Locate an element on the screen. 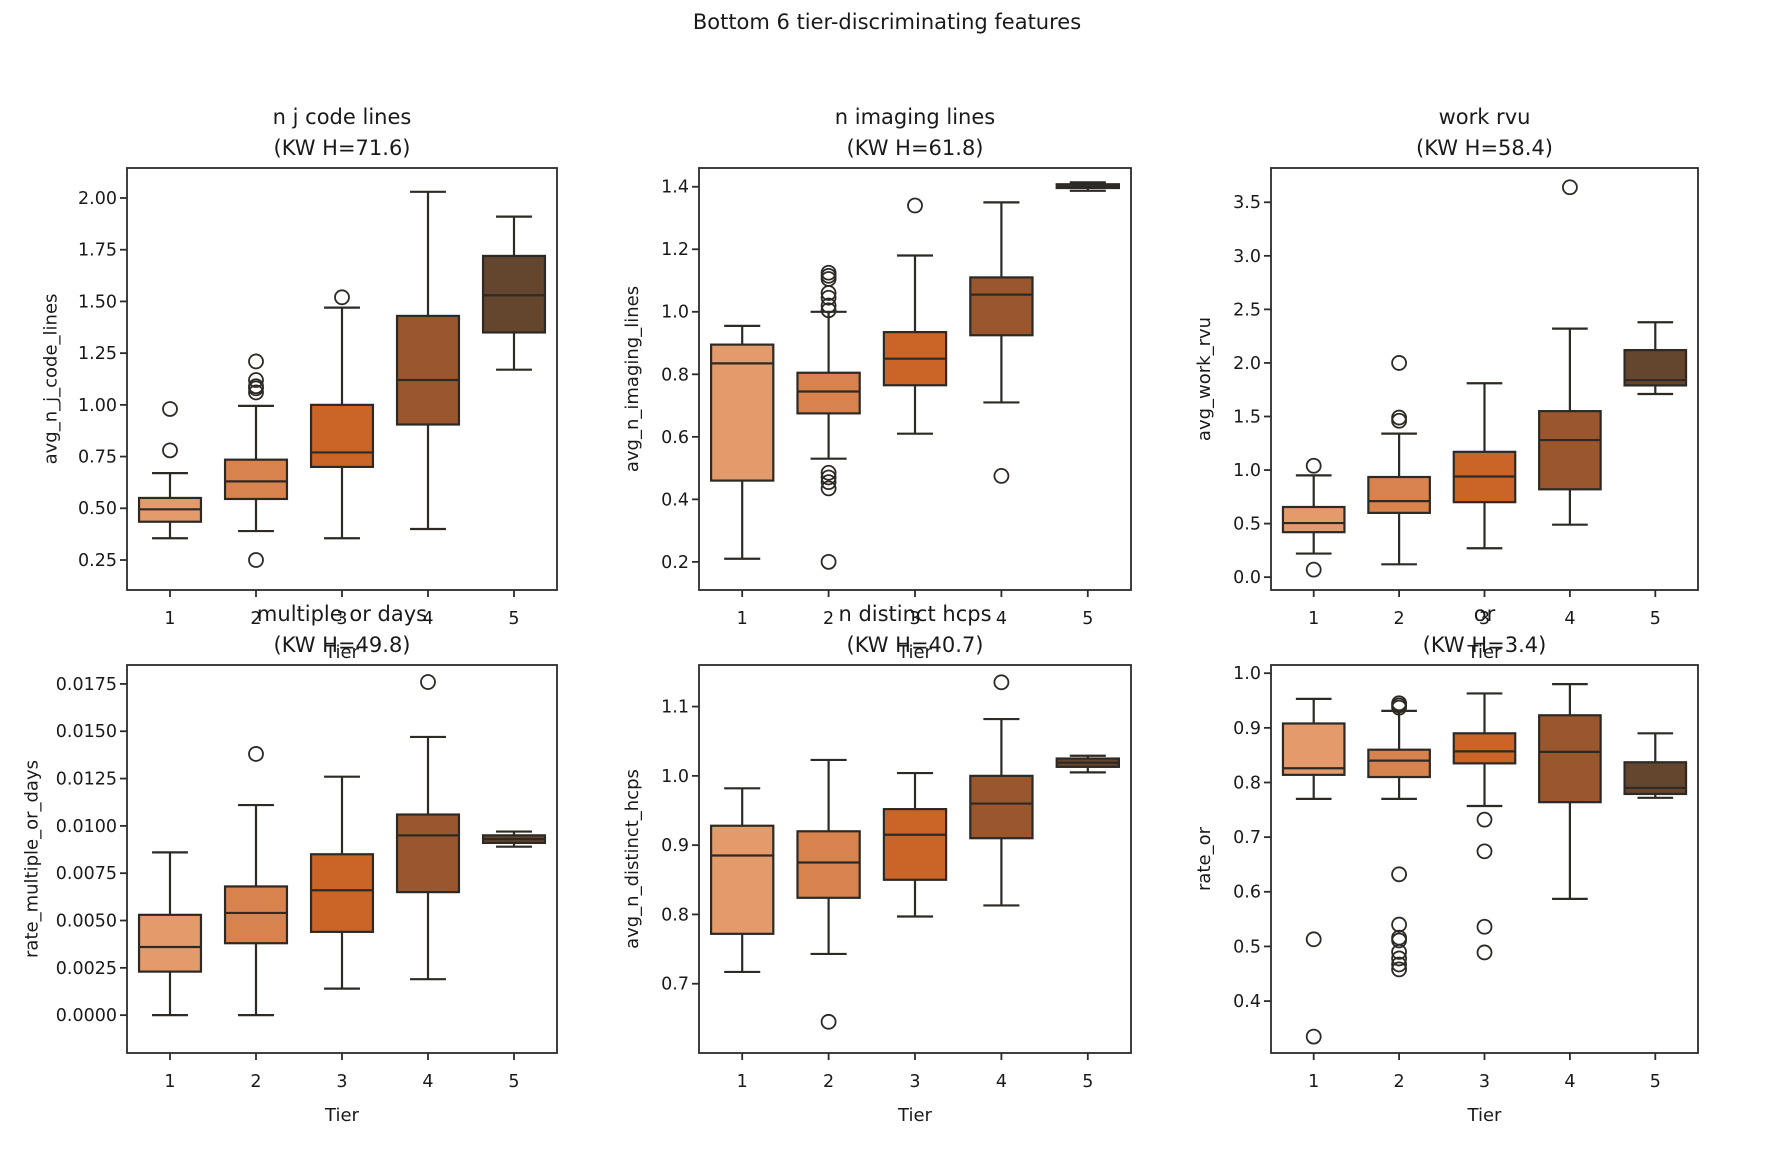 Image resolution: width=1774 pixels, height=1172 pixels. y-tick-label: 3.5 is located at coordinates (1247, 203).